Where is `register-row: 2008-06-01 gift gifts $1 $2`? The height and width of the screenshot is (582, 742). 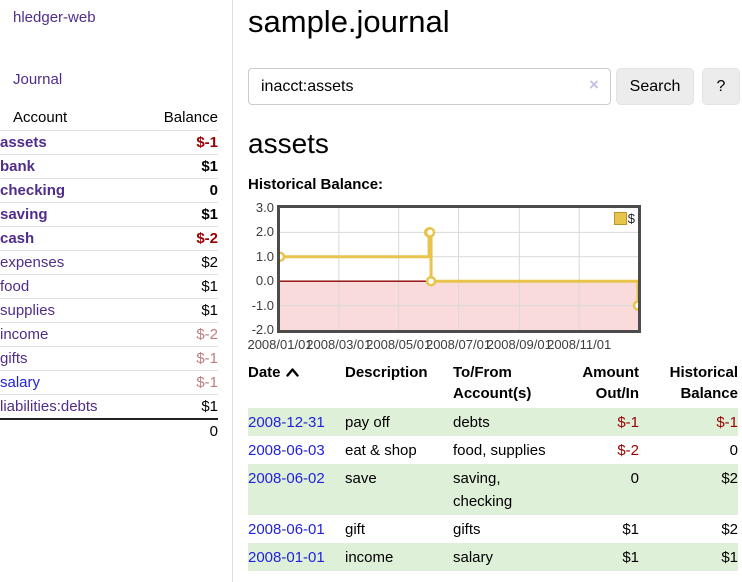
register-row: 2008-06-01 gift gifts $1 $2 is located at coordinates (493, 529).